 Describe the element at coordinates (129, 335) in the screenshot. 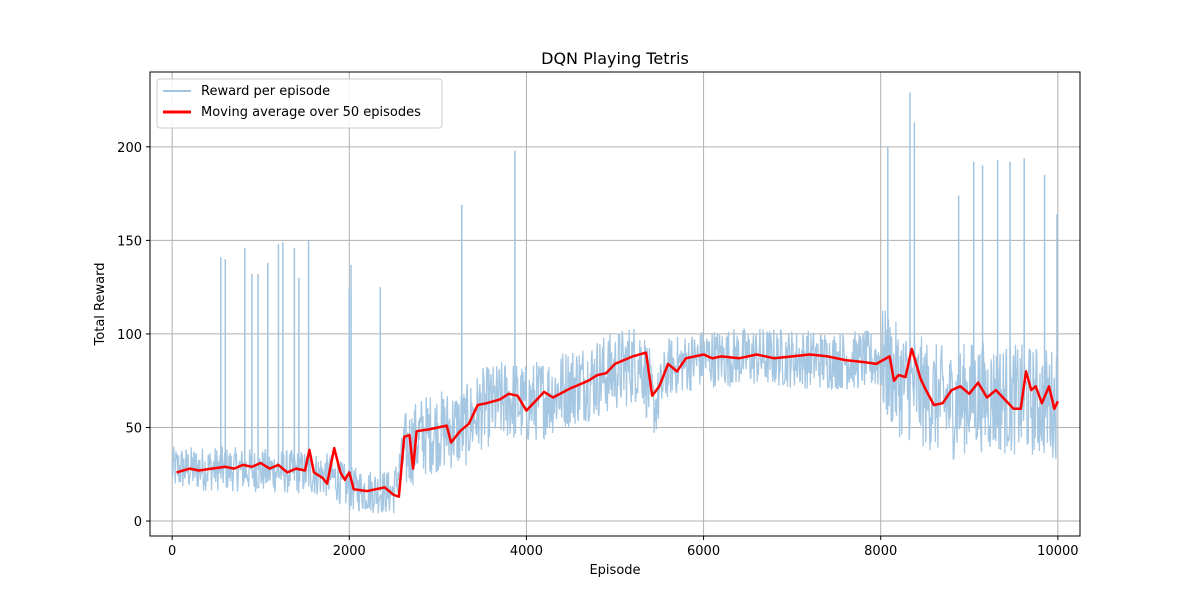

I see `y-tick-label: 100` at that location.